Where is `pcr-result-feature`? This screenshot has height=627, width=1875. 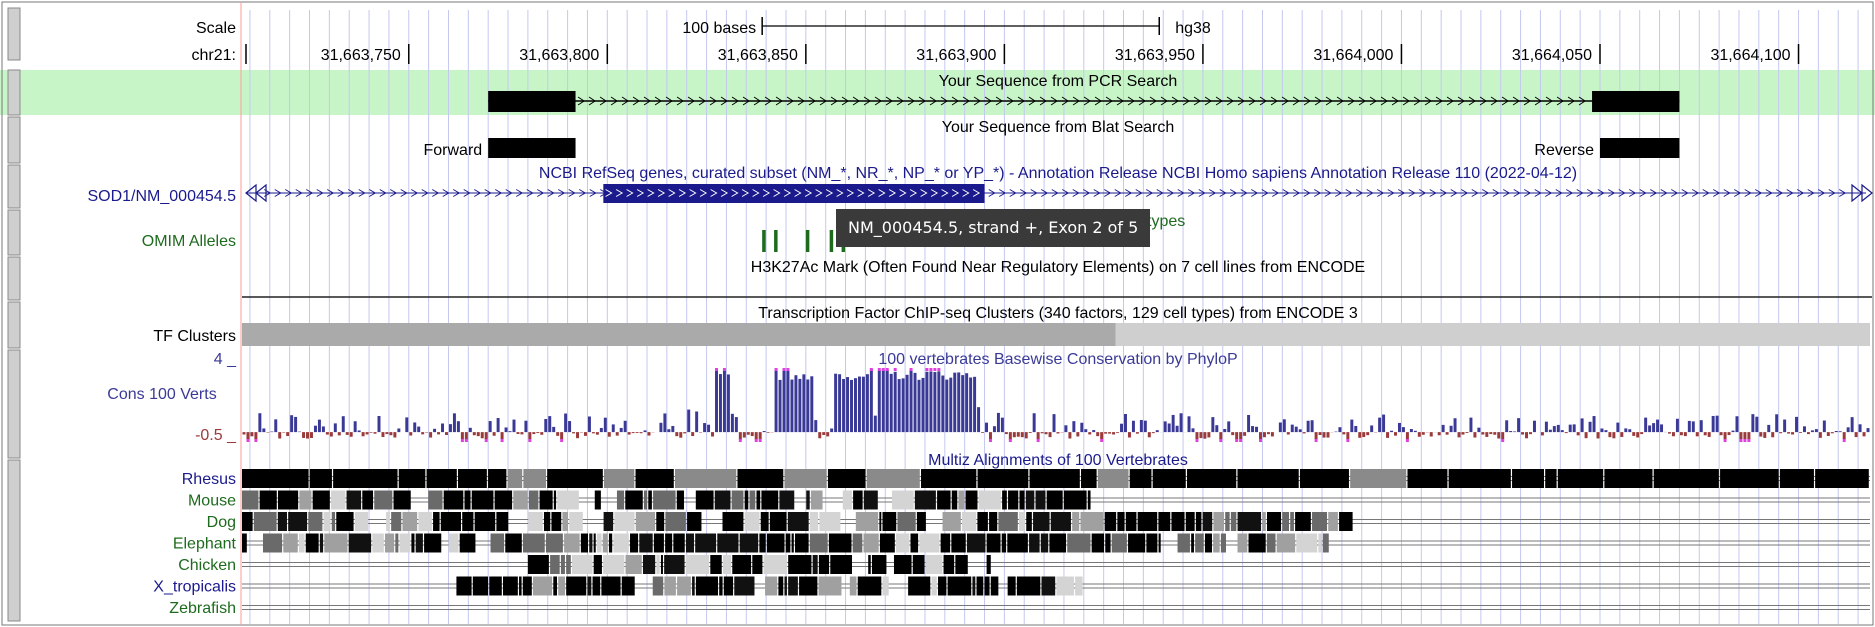
pcr-result-feature is located at coordinates (1084, 101).